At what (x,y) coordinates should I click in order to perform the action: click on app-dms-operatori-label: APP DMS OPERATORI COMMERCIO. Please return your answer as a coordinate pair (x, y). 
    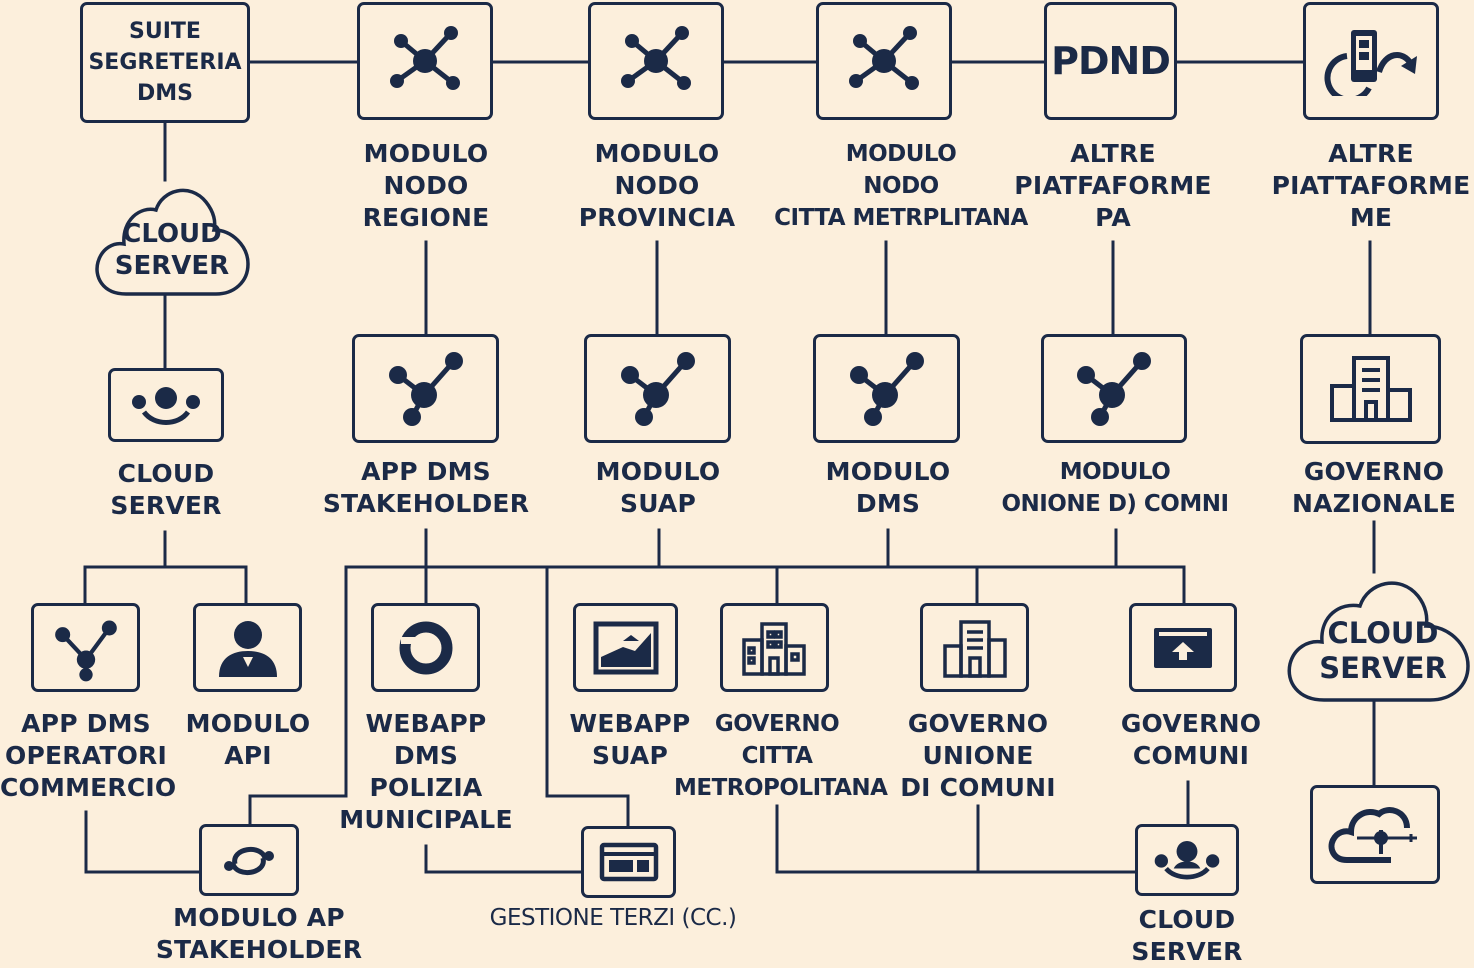
    Looking at the image, I should click on (88, 755).